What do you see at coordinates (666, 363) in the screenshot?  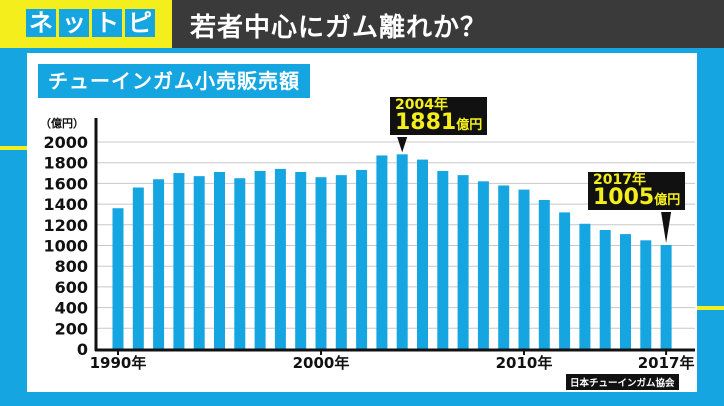 I see `x-tick-label: 2017年` at bounding box center [666, 363].